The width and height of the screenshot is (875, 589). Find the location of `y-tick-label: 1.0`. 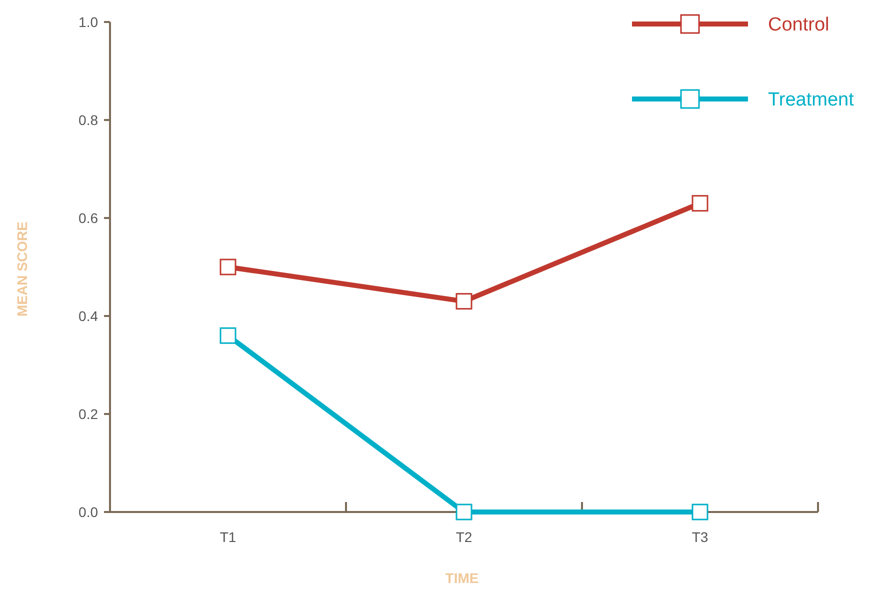

y-tick-label: 1.0 is located at coordinates (88, 22).